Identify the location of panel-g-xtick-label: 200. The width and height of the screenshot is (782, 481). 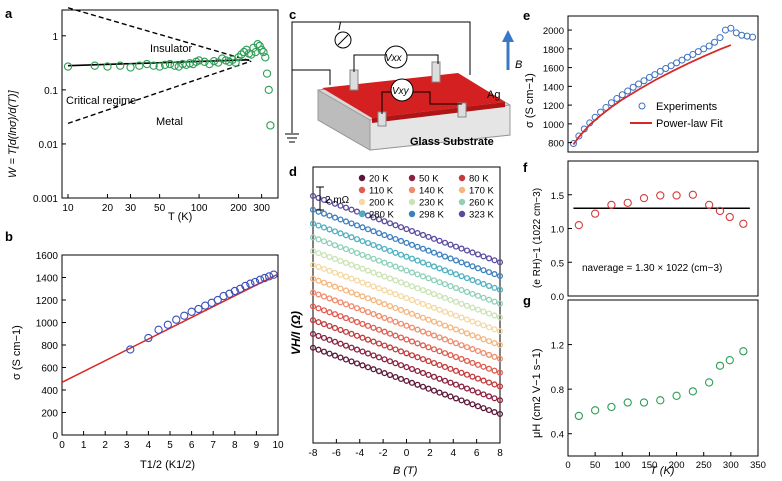
(677, 465).